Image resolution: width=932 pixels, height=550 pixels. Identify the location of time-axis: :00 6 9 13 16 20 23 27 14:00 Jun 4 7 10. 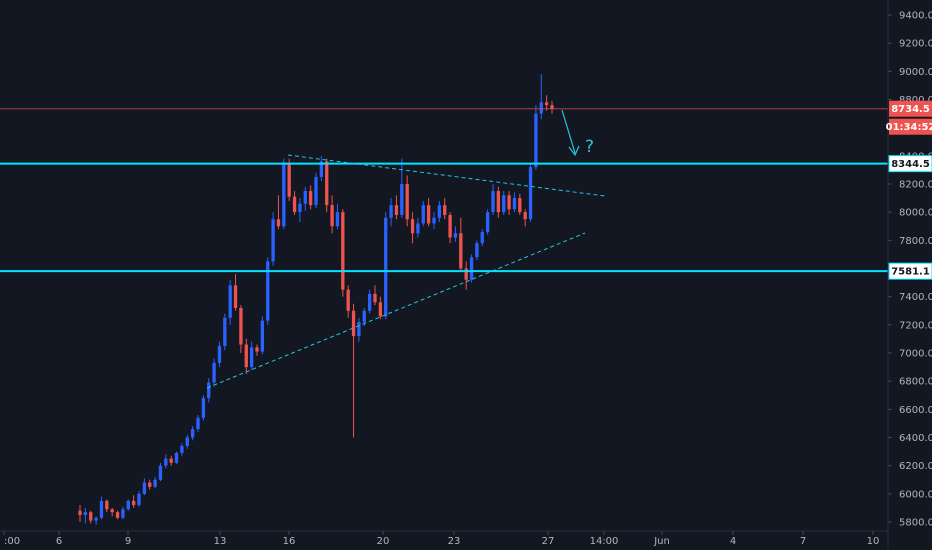
(441, 539).